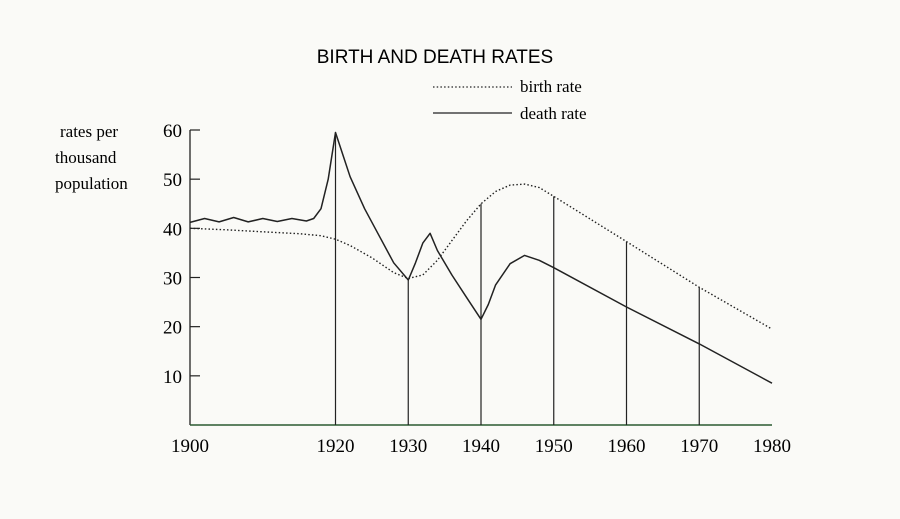 This screenshot has width=900, height=519. Describe the element at coordinates (172, 180) in the screenshot. I see `y-tick-label: 50` at that location.